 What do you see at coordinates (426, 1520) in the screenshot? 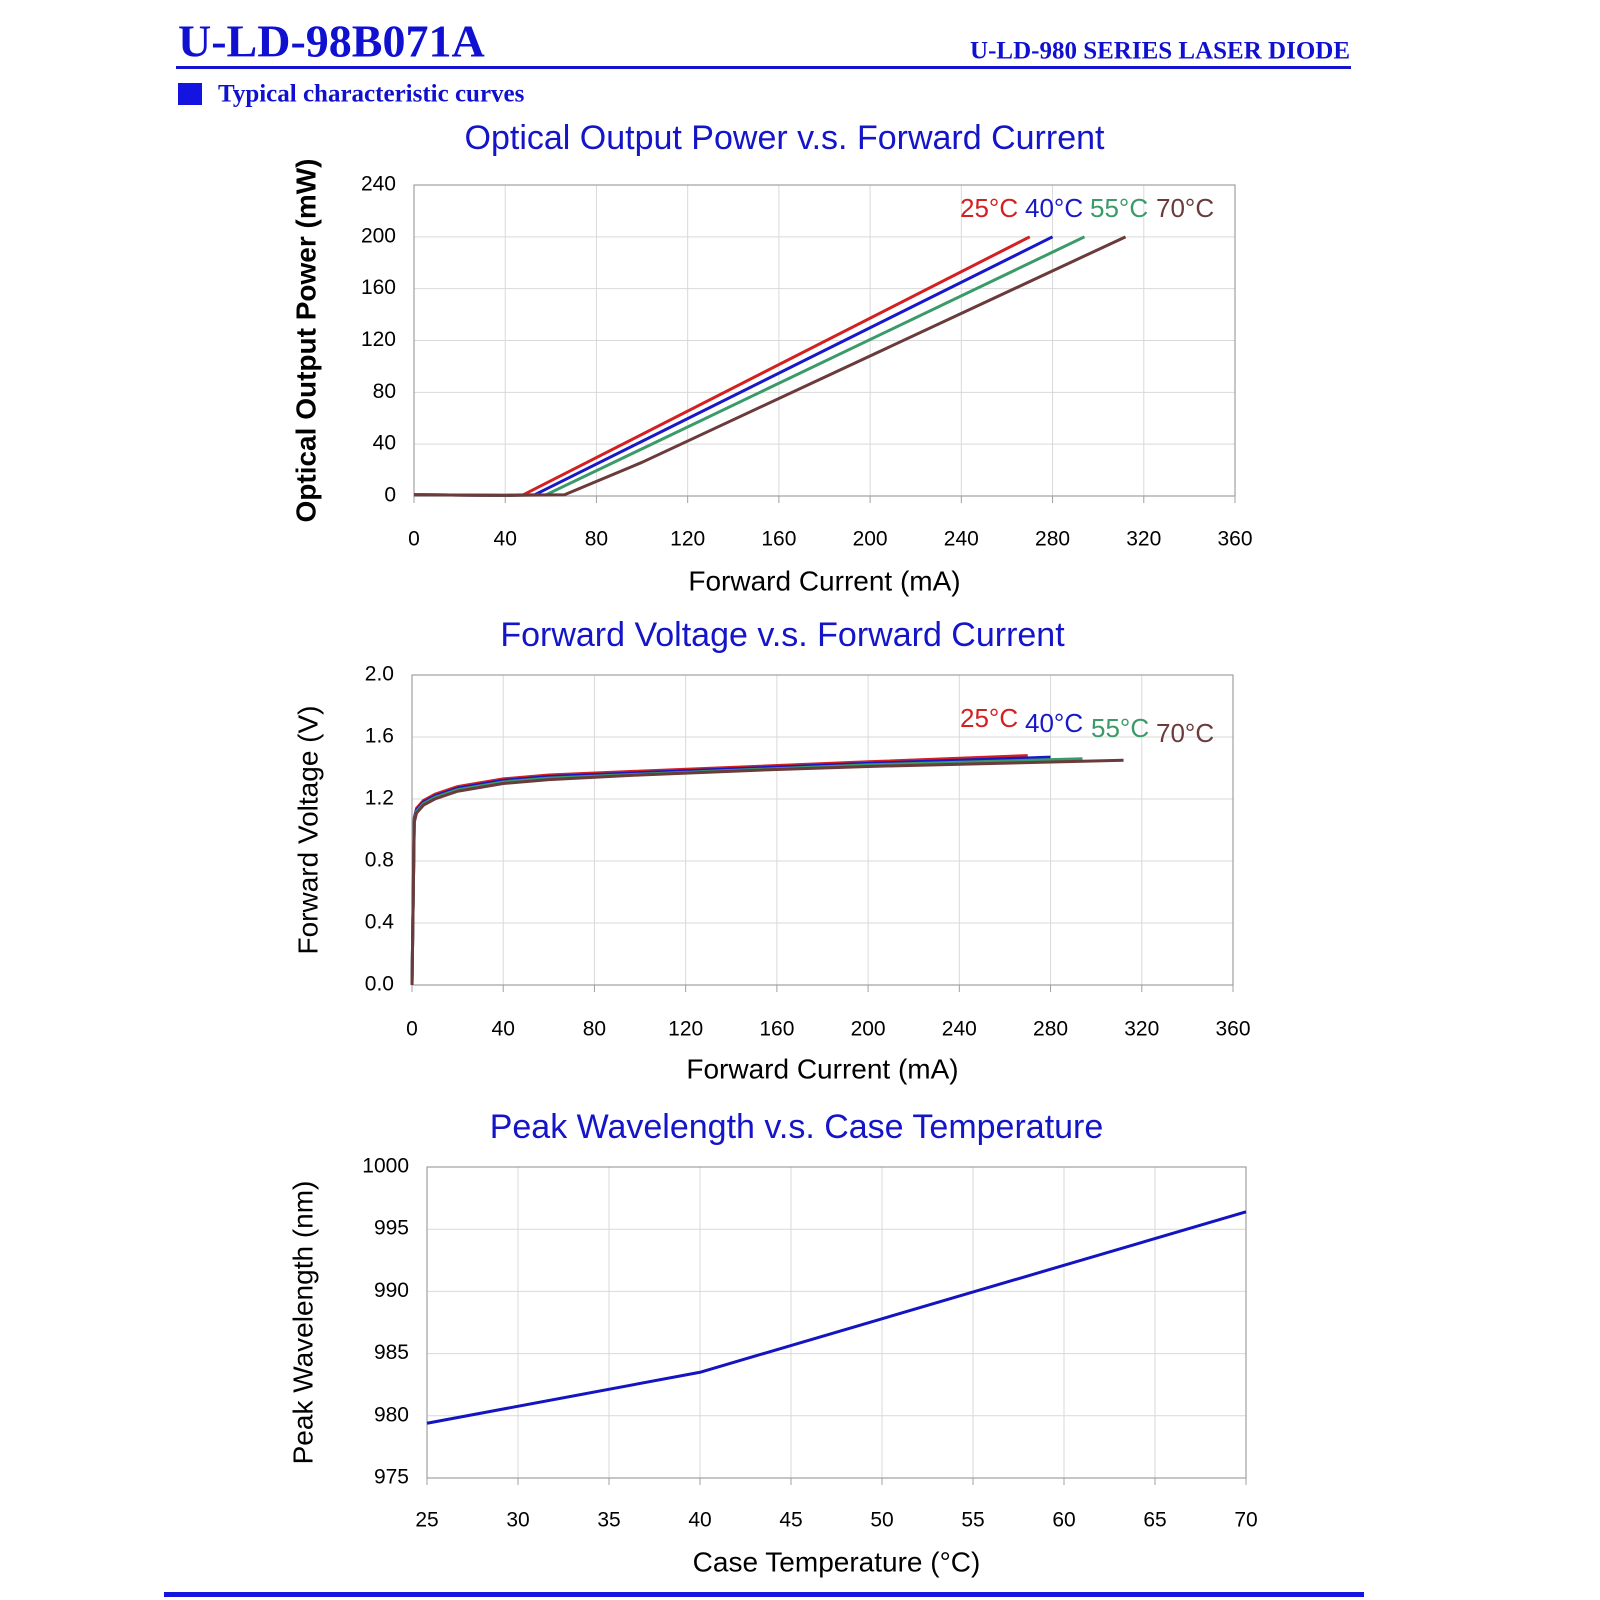
I see `x-tick-label: 25` at bounding box center [426, 1520].